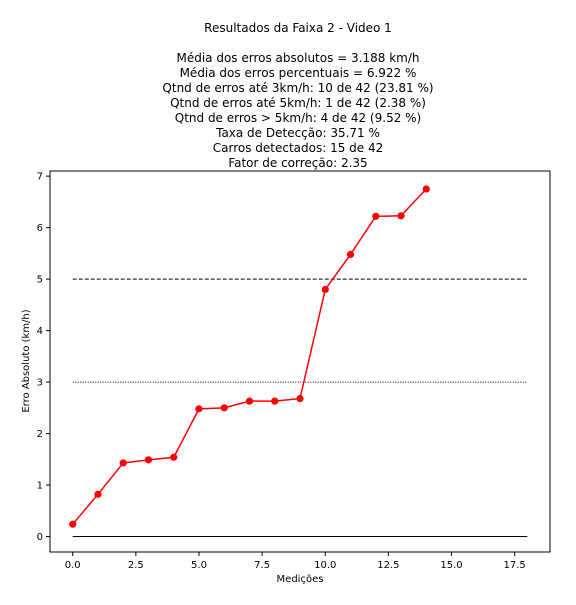 This screenshot has width=576, height=605. What do you see at coordinates (73, 565) in the screenshot?
I see `x-tick-label: 0.0` at bounding box center [73, 565].